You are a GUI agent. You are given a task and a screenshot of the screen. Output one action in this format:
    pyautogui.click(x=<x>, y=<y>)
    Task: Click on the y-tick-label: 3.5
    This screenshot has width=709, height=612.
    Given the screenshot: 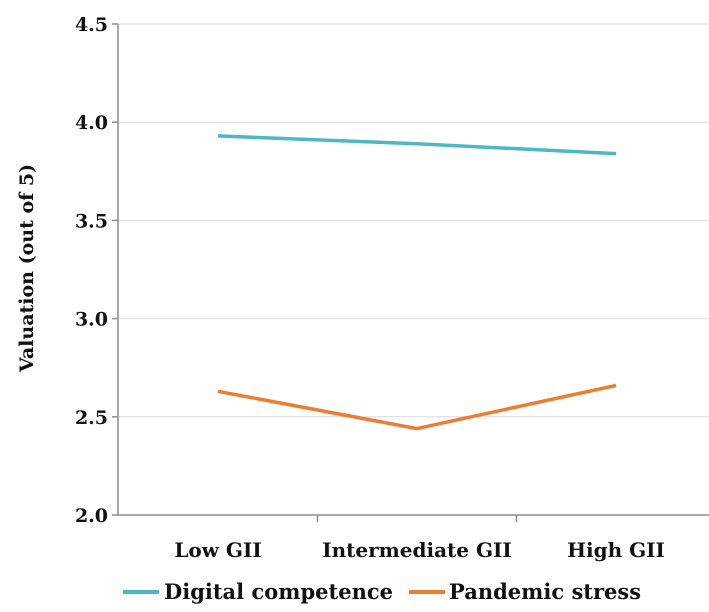 What is the action you would take?
    pyautogui.click(x=91, y=221)
    